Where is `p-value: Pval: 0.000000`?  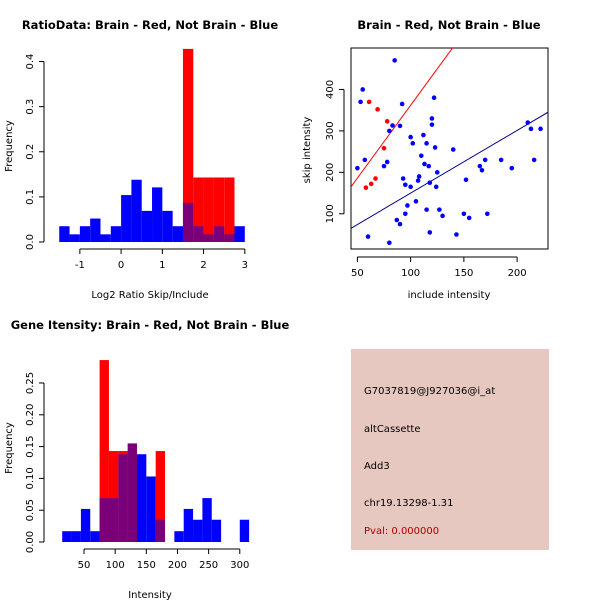 p-value: Pval: 0.000000 is located at coordinates (402, 531).